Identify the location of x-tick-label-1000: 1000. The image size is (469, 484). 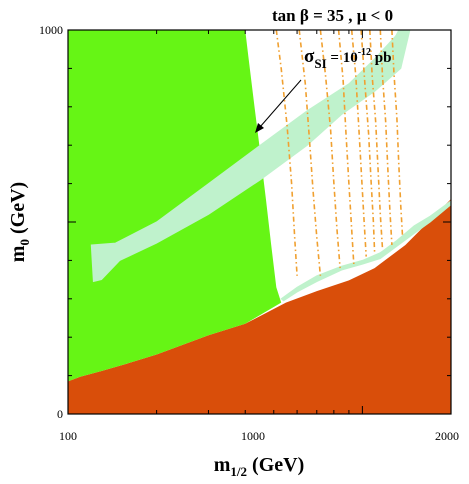
(253, 436).